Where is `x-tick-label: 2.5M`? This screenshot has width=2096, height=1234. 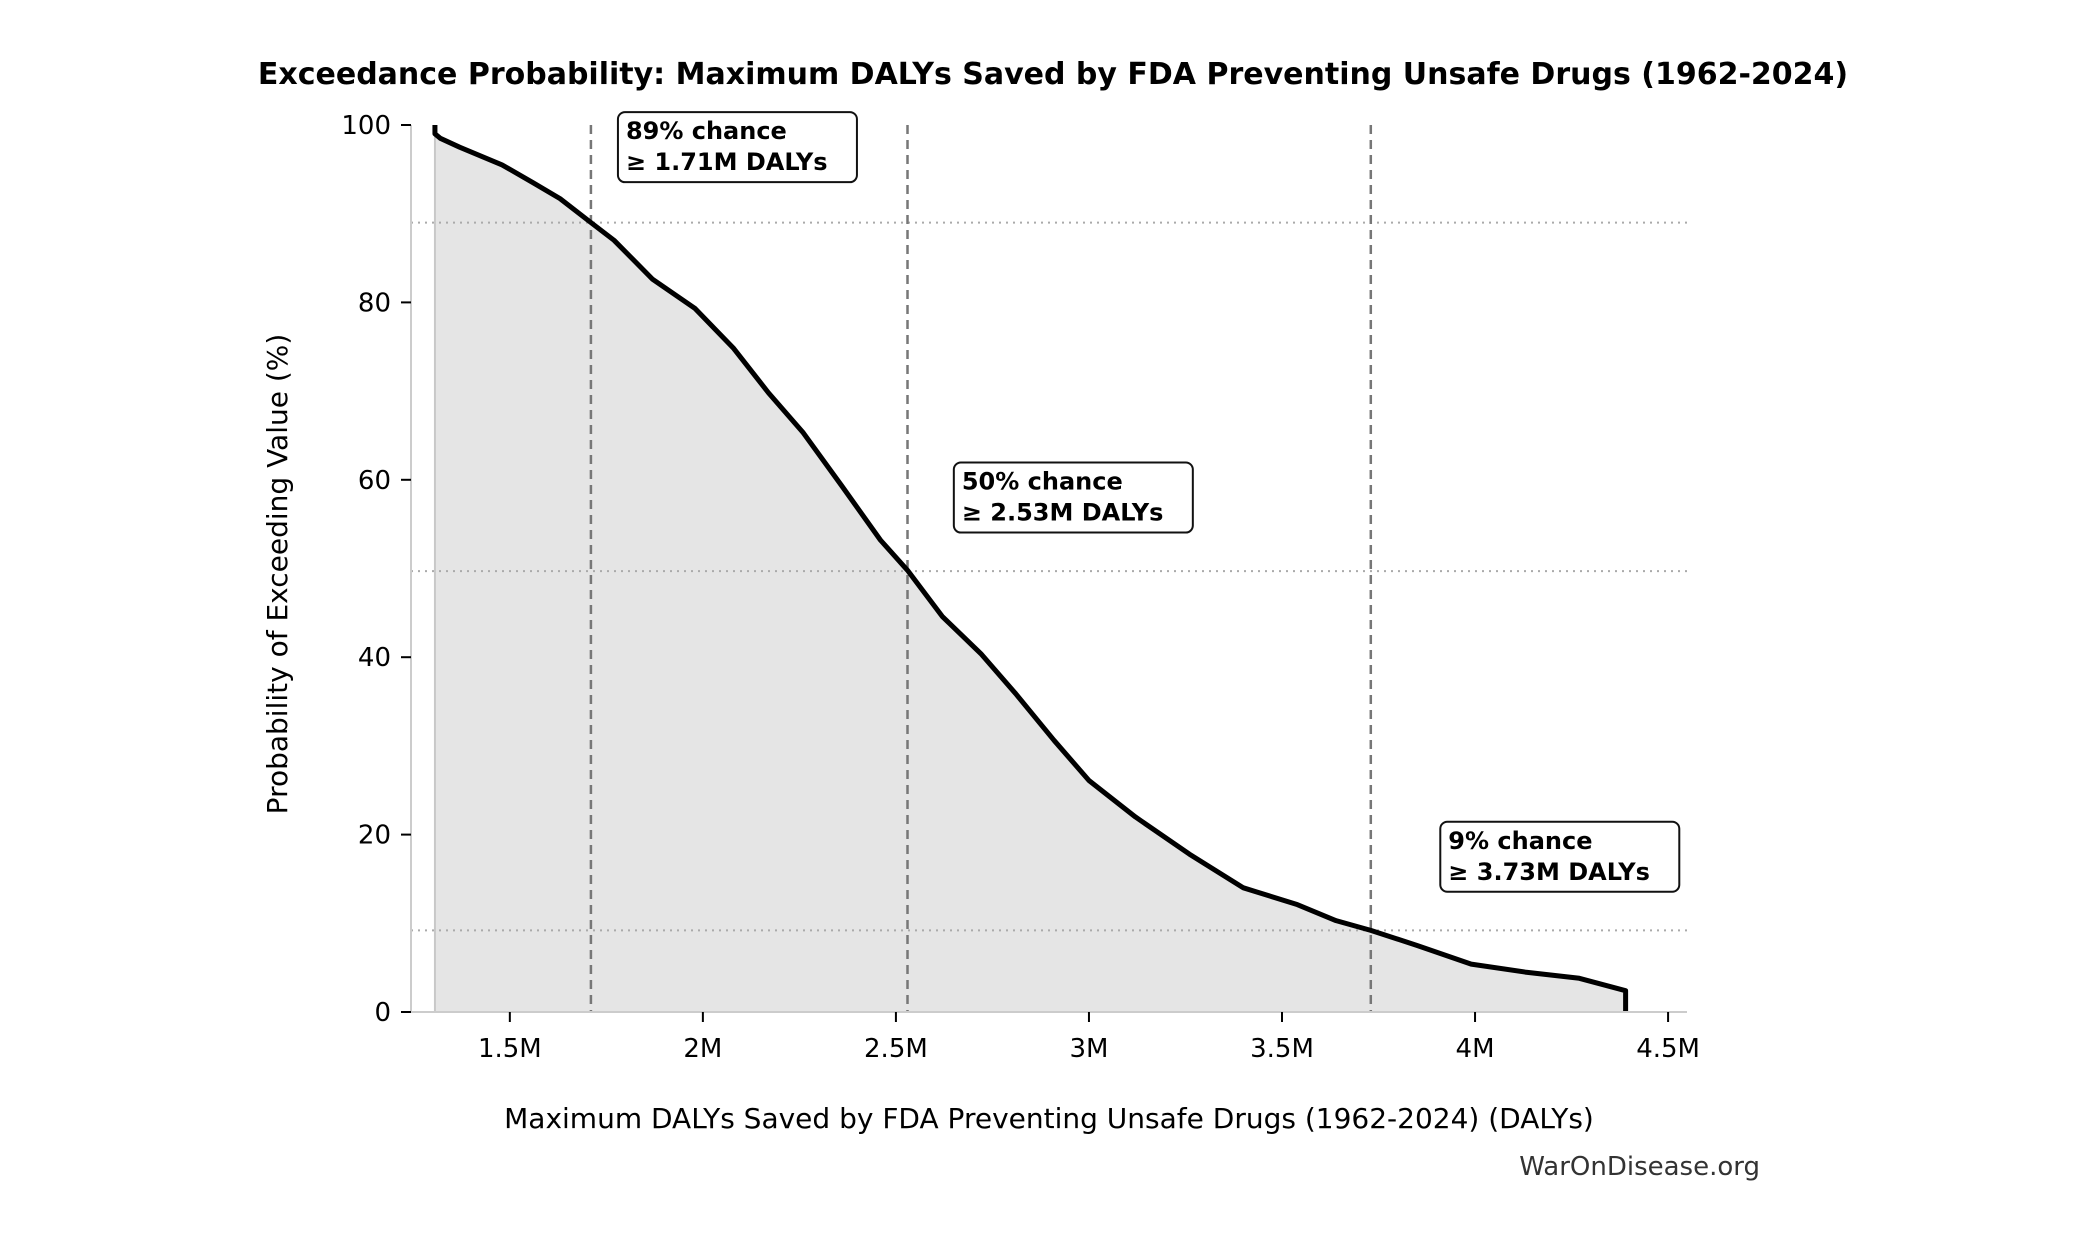 x-tick-label: 2.5M is located at coordinates (896, 1049).